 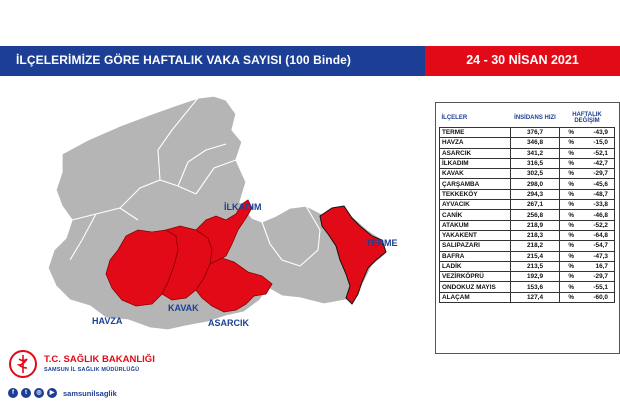 I want to click on date-range: 24 - 30 NİSAN 2021, so click(x=522, y=60).